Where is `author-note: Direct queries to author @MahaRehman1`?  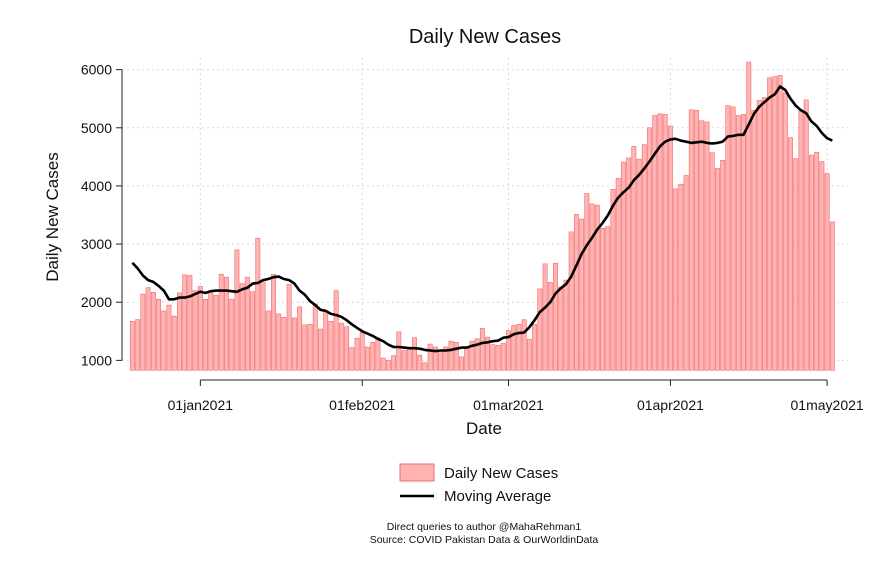
author-note: Direct queries to author @MahaRehman1 is located at coordinates (484, 527).